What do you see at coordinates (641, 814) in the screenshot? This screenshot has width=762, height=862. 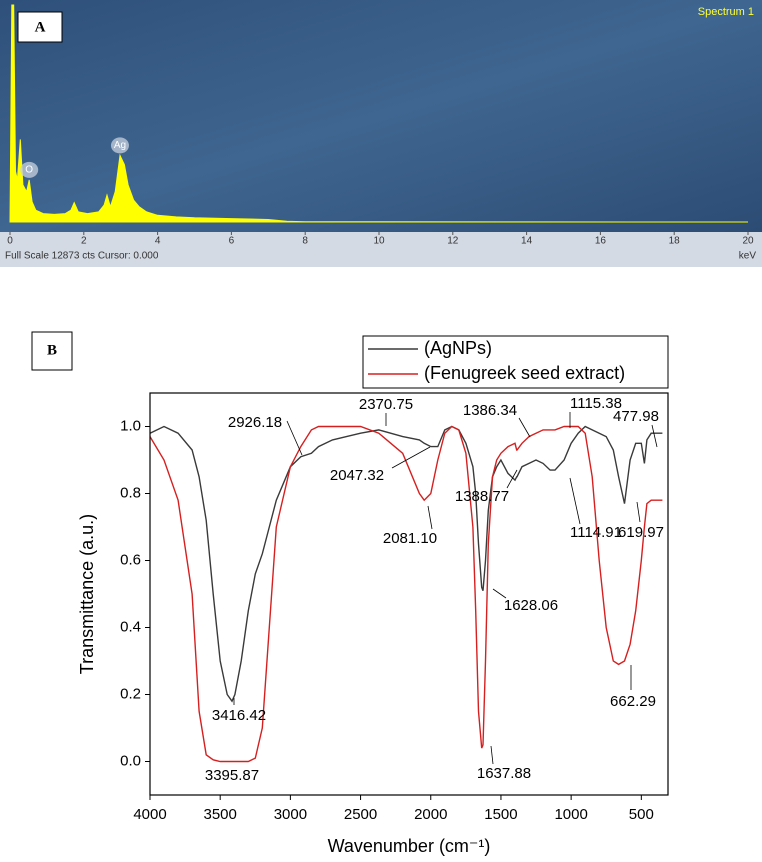 I see `x-tick-label: 500` at bounding box center [641, 814].